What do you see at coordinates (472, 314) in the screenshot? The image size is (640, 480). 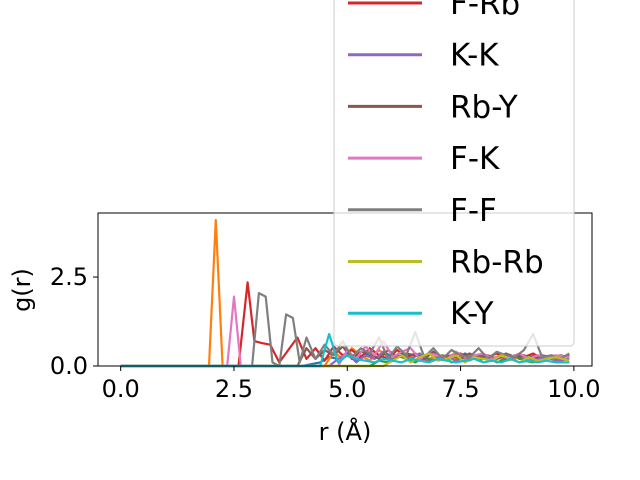 I see `legend-label: K-Y` at bounding box center [472, 314].